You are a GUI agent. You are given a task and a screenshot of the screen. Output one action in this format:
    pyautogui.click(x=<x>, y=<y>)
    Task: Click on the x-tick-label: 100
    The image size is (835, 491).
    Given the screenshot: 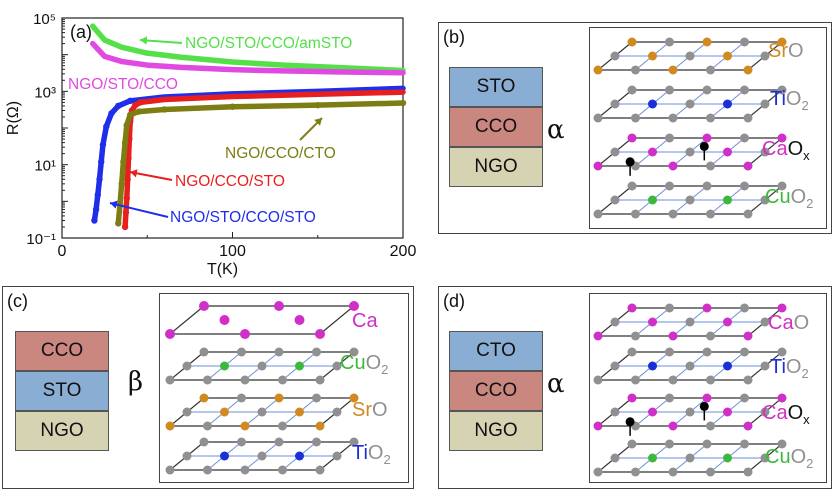 What is the action you would take?
    pyautogui.click(x=232, y=251)
    